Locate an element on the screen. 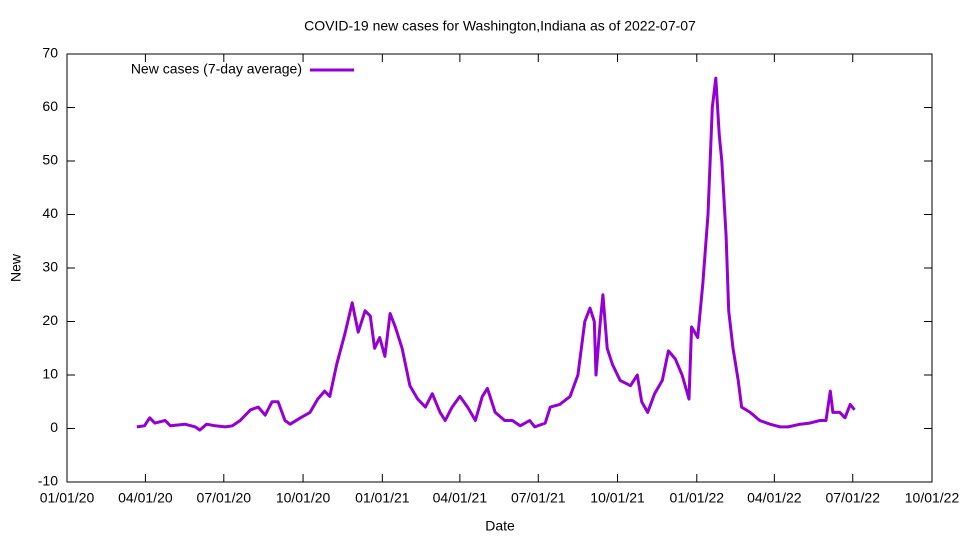  x-tick-label: 07/01/22 is located at coordinates (852, 498).